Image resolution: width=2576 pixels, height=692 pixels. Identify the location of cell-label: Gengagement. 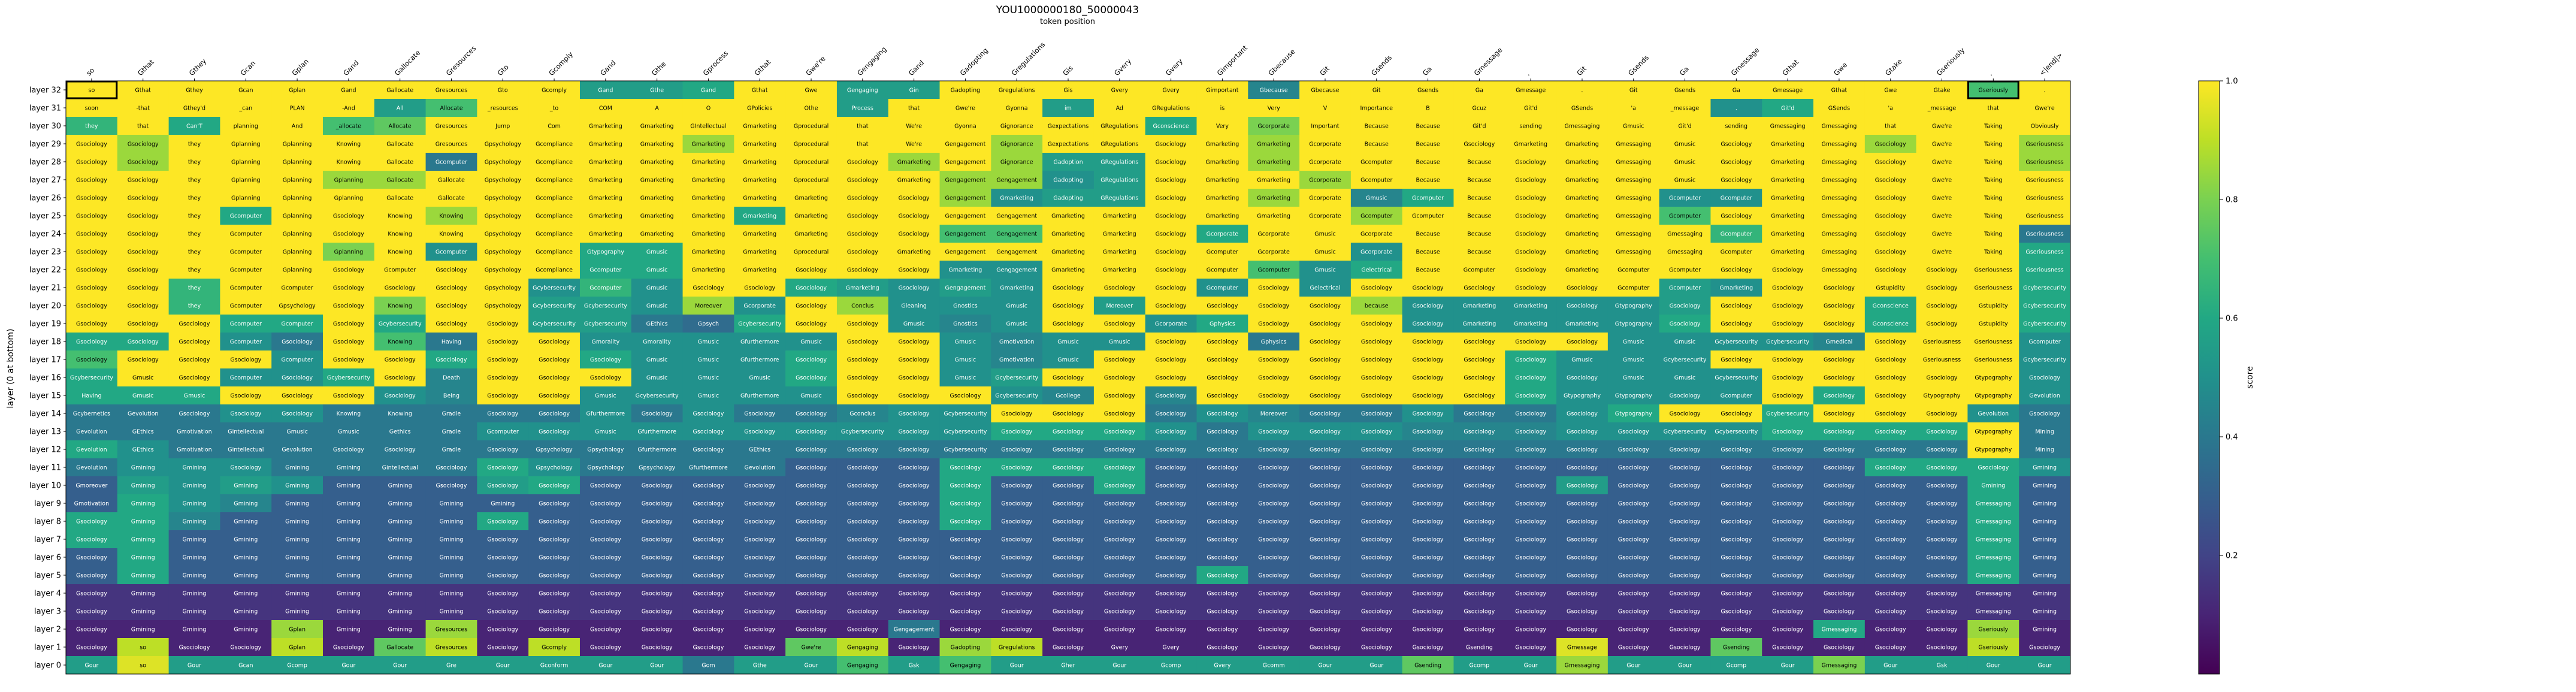
(965, 288).